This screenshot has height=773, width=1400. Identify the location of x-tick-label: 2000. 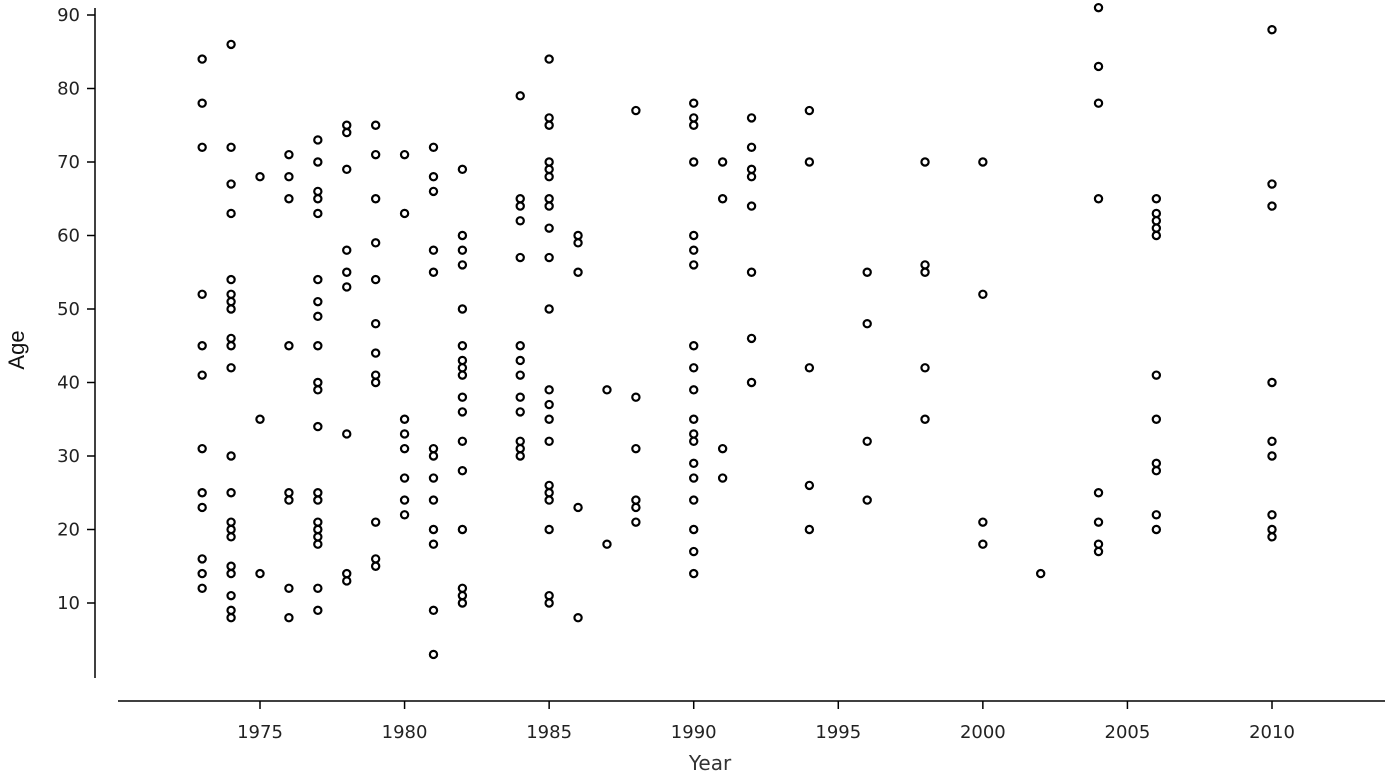
(983, 732).